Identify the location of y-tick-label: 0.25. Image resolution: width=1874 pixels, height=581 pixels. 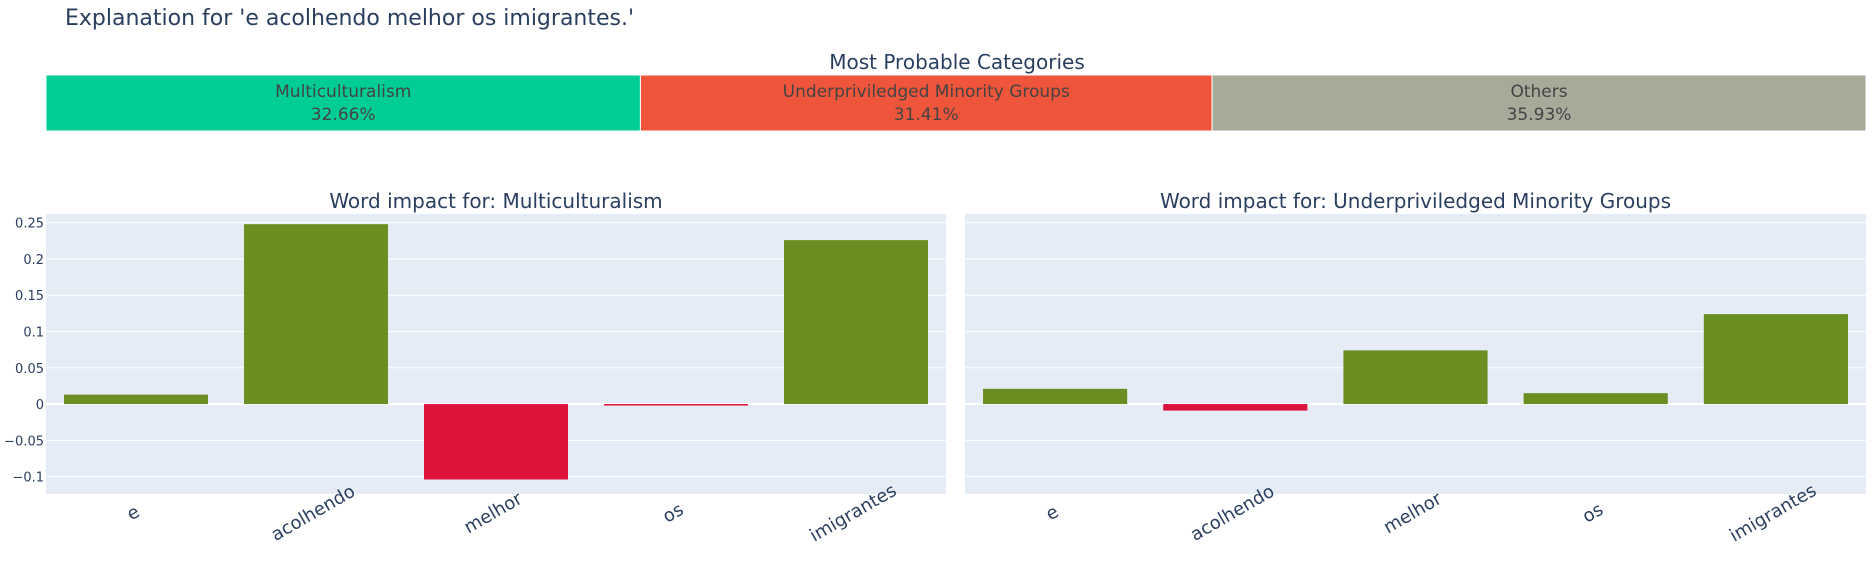
(29, 224).